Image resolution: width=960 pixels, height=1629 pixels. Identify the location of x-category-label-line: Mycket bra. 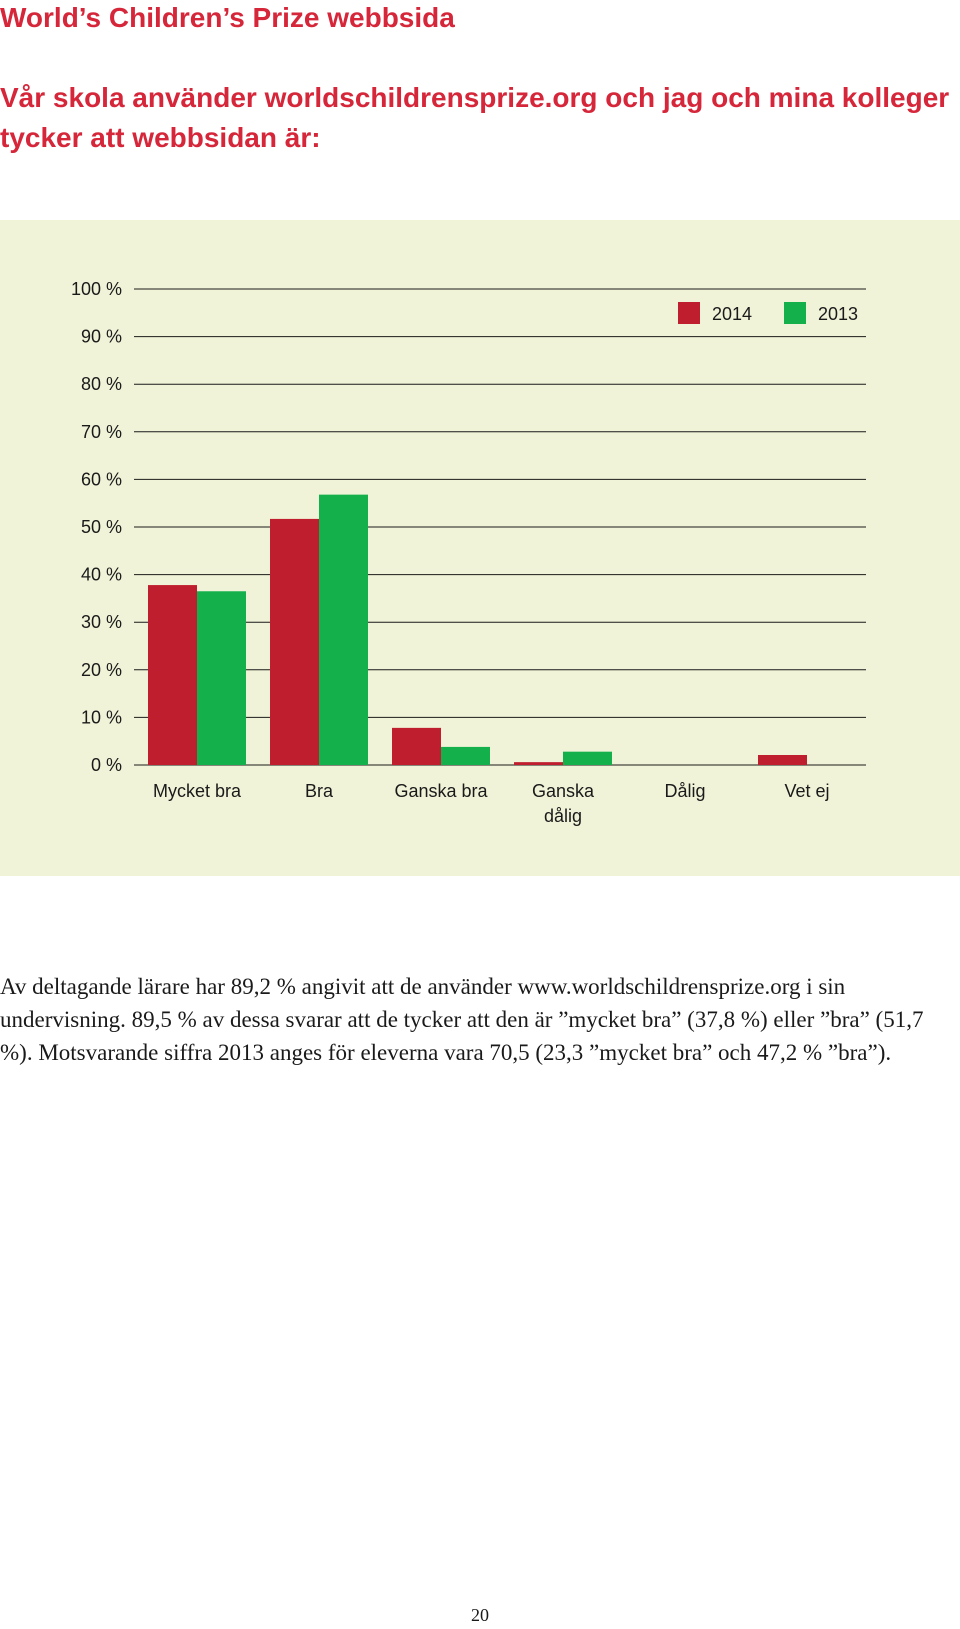
(197, 791).